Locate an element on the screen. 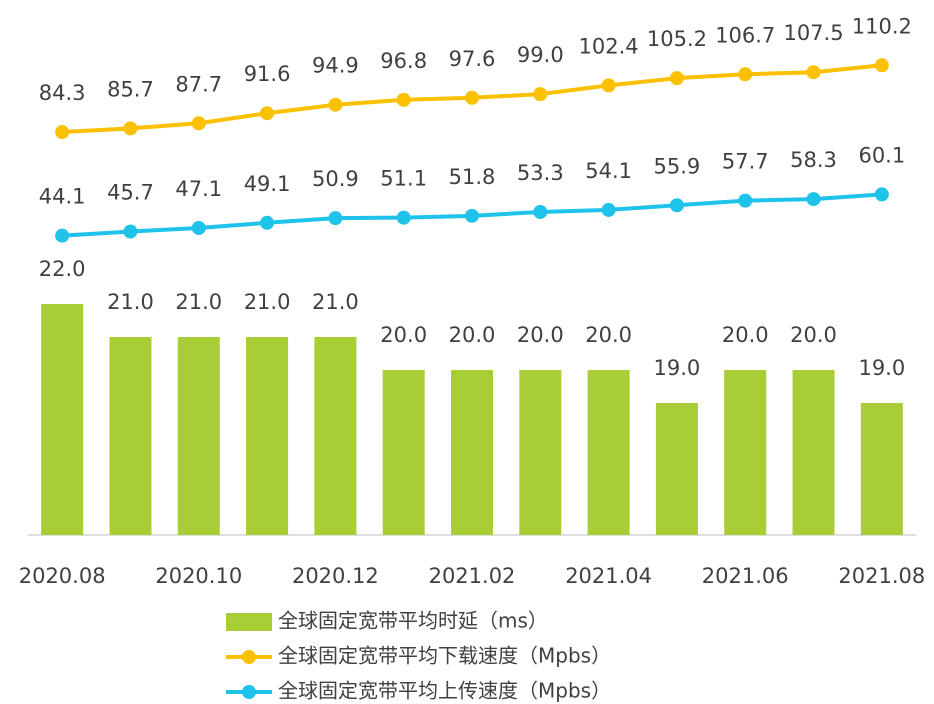 Image resolution: width=934 pixels, height=704 pixels. data-label: 47.1 is located at coordinates (198, 189).